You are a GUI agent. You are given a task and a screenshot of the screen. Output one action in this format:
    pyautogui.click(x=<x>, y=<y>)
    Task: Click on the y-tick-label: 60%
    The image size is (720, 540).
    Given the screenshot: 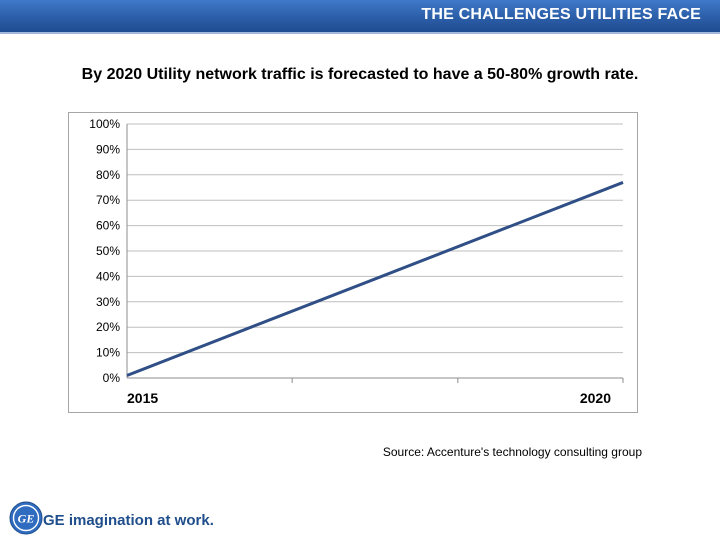 What is the action you would take?
    pyautogui.click(x=108, y=226)
    